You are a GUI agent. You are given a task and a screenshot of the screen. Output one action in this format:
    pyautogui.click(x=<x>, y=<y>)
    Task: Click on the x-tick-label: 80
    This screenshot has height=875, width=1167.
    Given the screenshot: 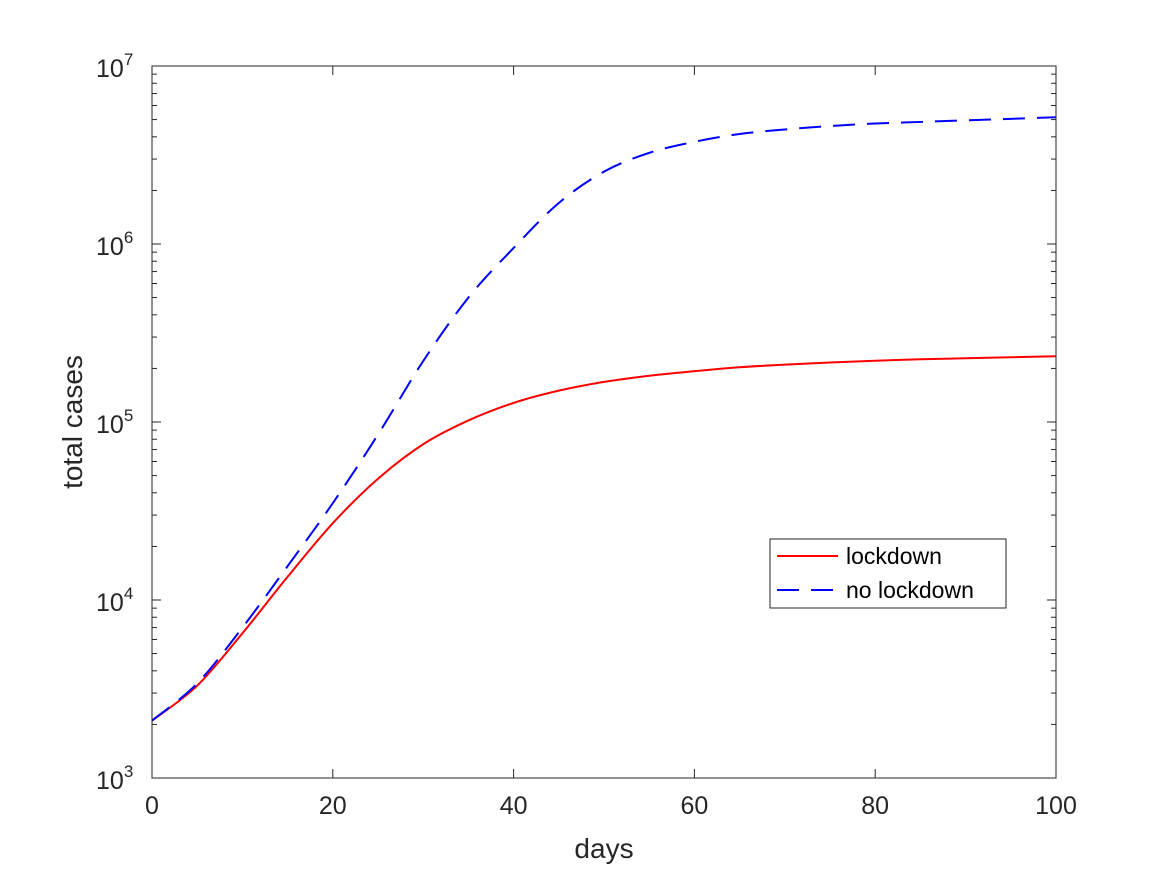 What is the action you would take?
    pyautogui.click(x=875, y=806)
    